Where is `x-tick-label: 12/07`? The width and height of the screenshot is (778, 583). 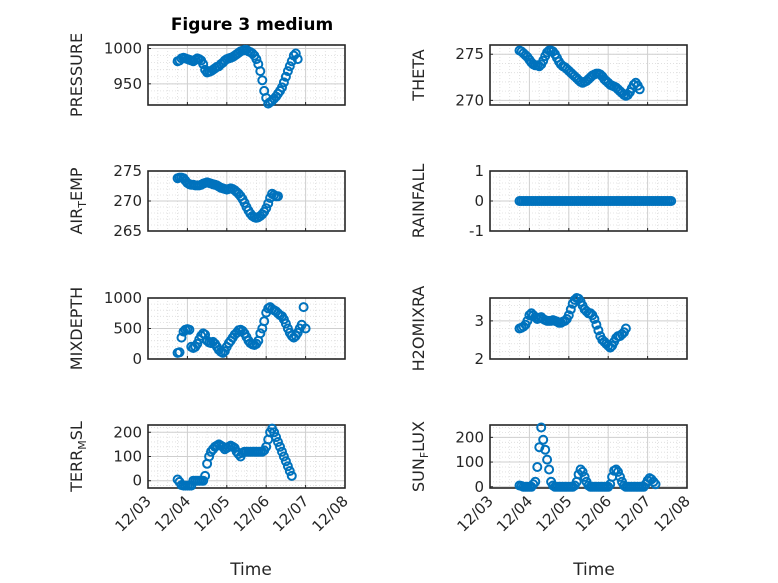 x-tick-label: 12/07 is located at coordinates (632, 513).